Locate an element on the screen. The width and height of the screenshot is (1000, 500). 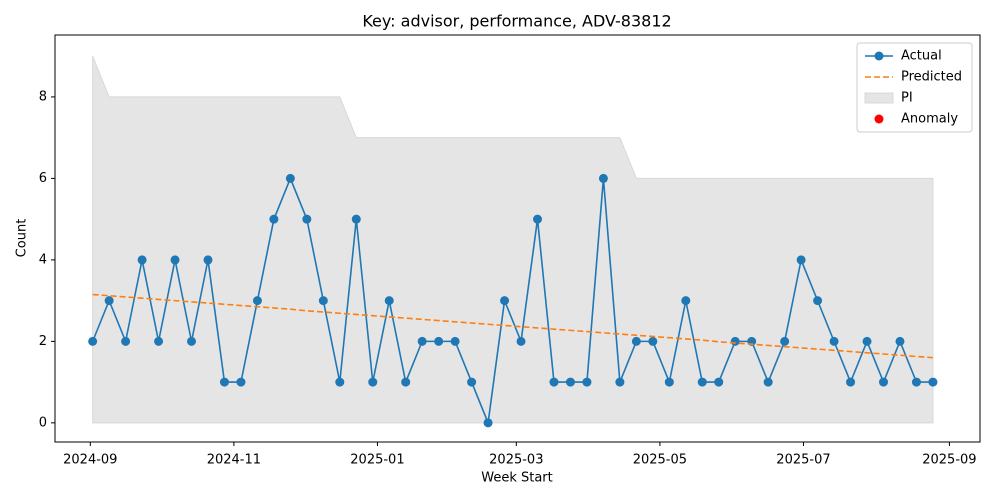
x-axis-label: Week Start is located at coordinates (517, 478).